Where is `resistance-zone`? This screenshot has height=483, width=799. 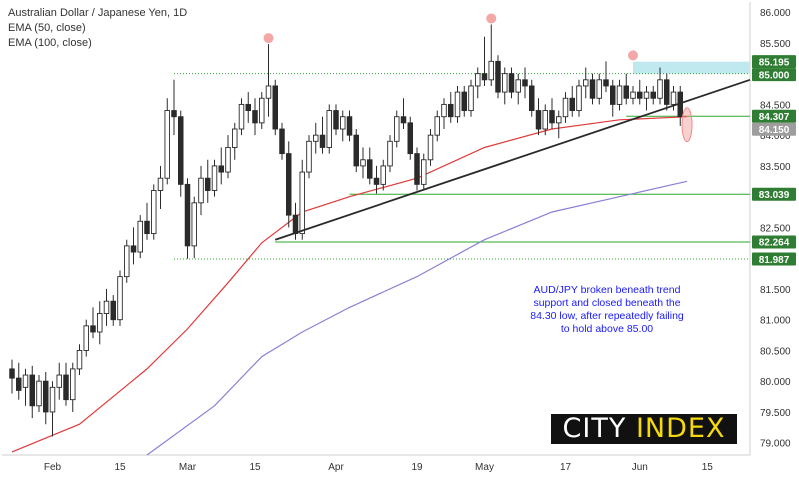
resistance-zone is located at coordinates (691, 67).